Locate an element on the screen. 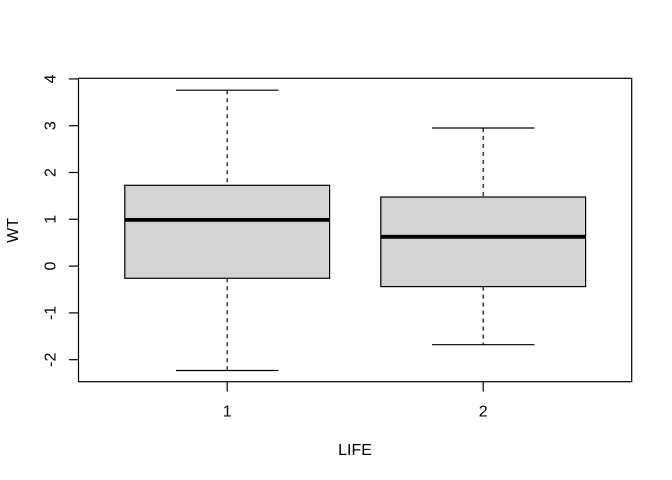 This screenshot has width=672, height=480. svg-text: WT is located at coordinates (13, 230).